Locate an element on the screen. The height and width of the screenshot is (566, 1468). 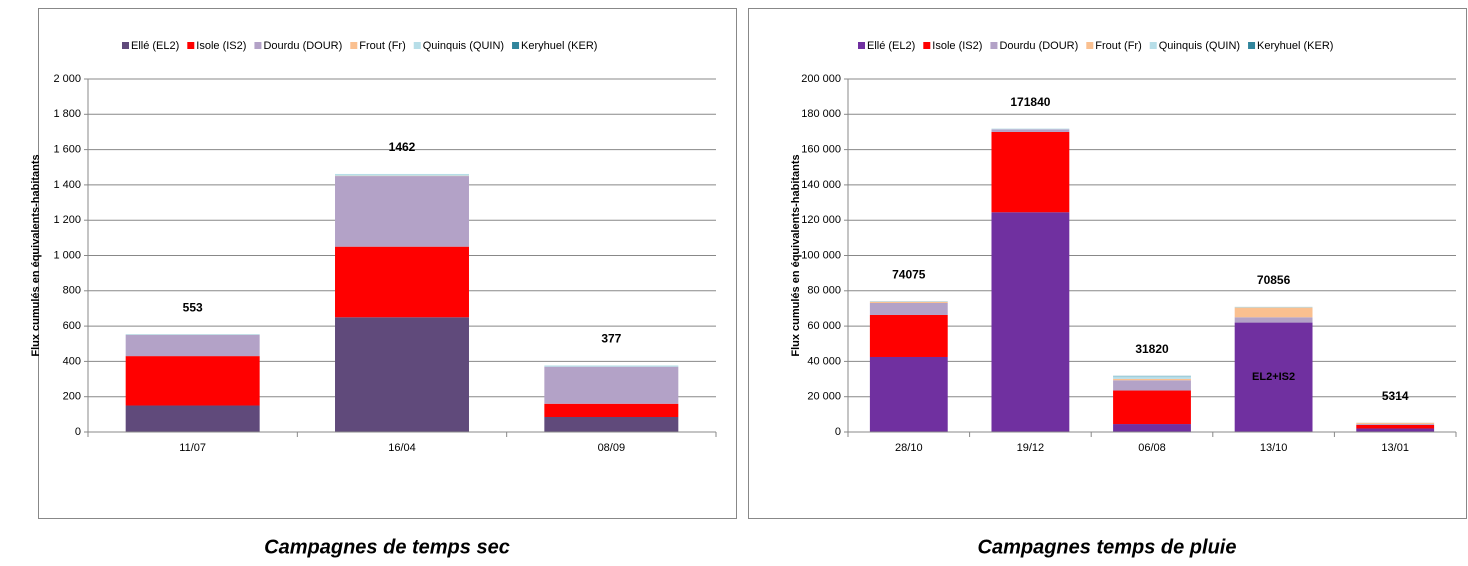
y-tick-label: 800 is located at coordinates (72, 291).